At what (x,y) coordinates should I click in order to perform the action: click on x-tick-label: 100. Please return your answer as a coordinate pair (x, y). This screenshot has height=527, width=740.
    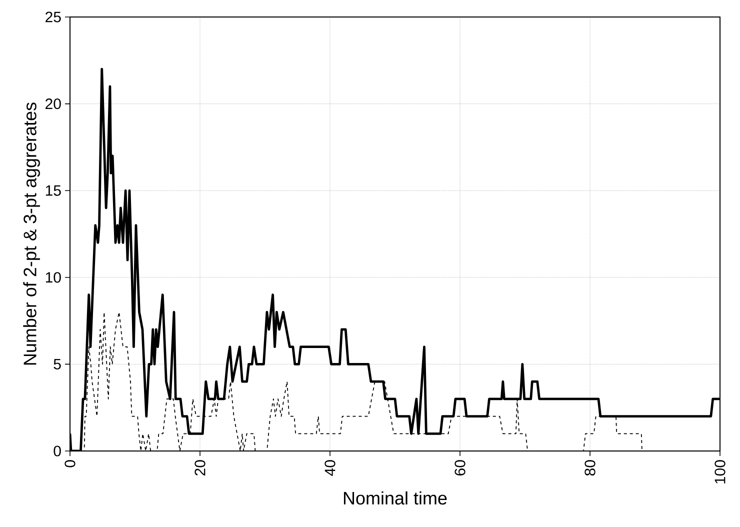
    Looking at the image, I should click on (720, 472).